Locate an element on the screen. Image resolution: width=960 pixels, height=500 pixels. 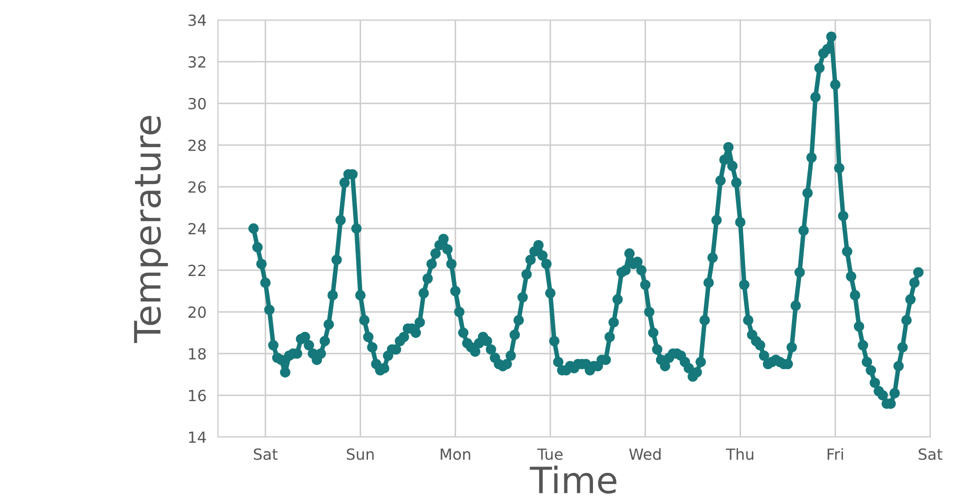
y-tick-label: 14 is located at coordinates (197, 437).